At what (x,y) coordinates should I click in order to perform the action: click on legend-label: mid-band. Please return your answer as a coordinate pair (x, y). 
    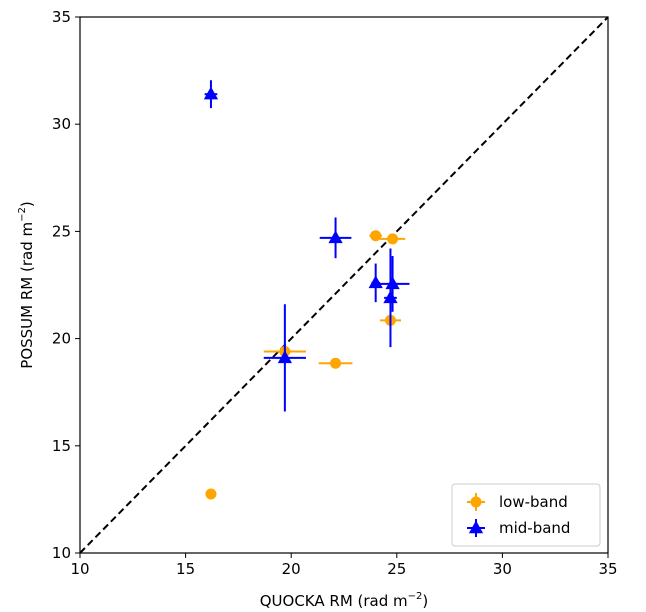
    Looking at the image, I should click on (534, 528).